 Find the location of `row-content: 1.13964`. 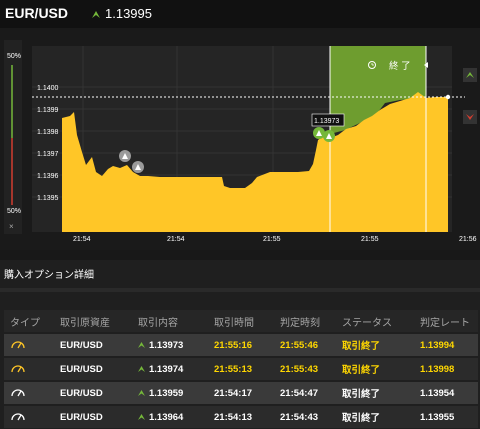

row-content: 1.13964 is located at coordinates (172, 417).